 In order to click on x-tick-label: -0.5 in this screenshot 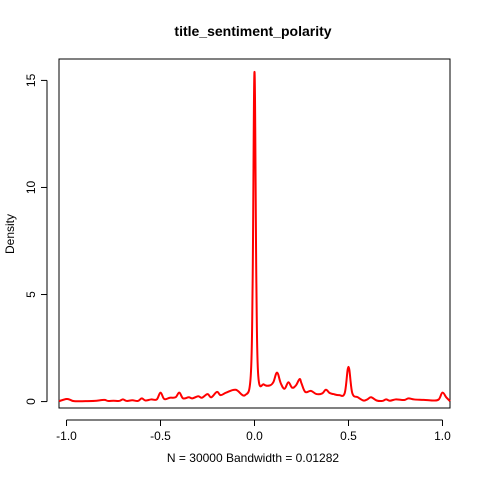, I will do `click(160, 436)`.